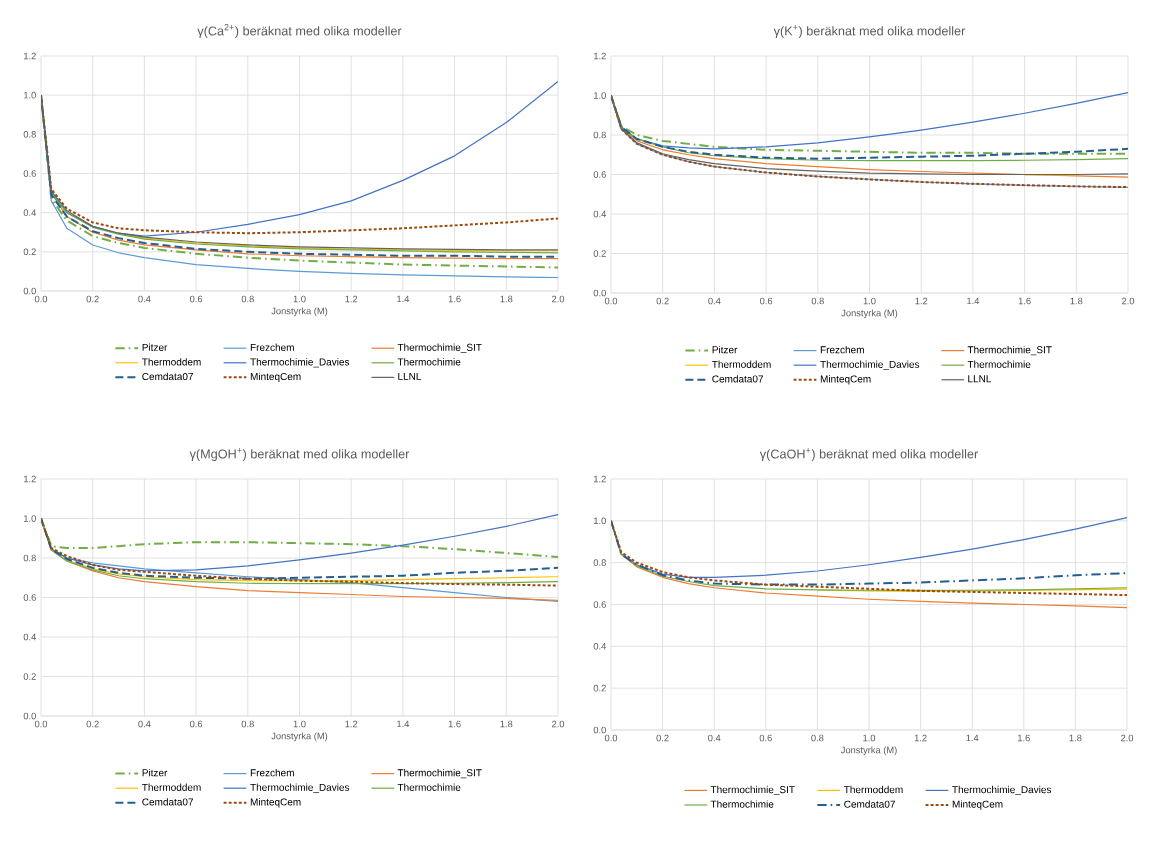 Image resolution: width=1149 pixels, height=852 pixels. Describe the element at coordinates (869, 31) in the screenshot. I see `chart-title: γ(K$^{+}$) beräknat med olika modeller` at that location.